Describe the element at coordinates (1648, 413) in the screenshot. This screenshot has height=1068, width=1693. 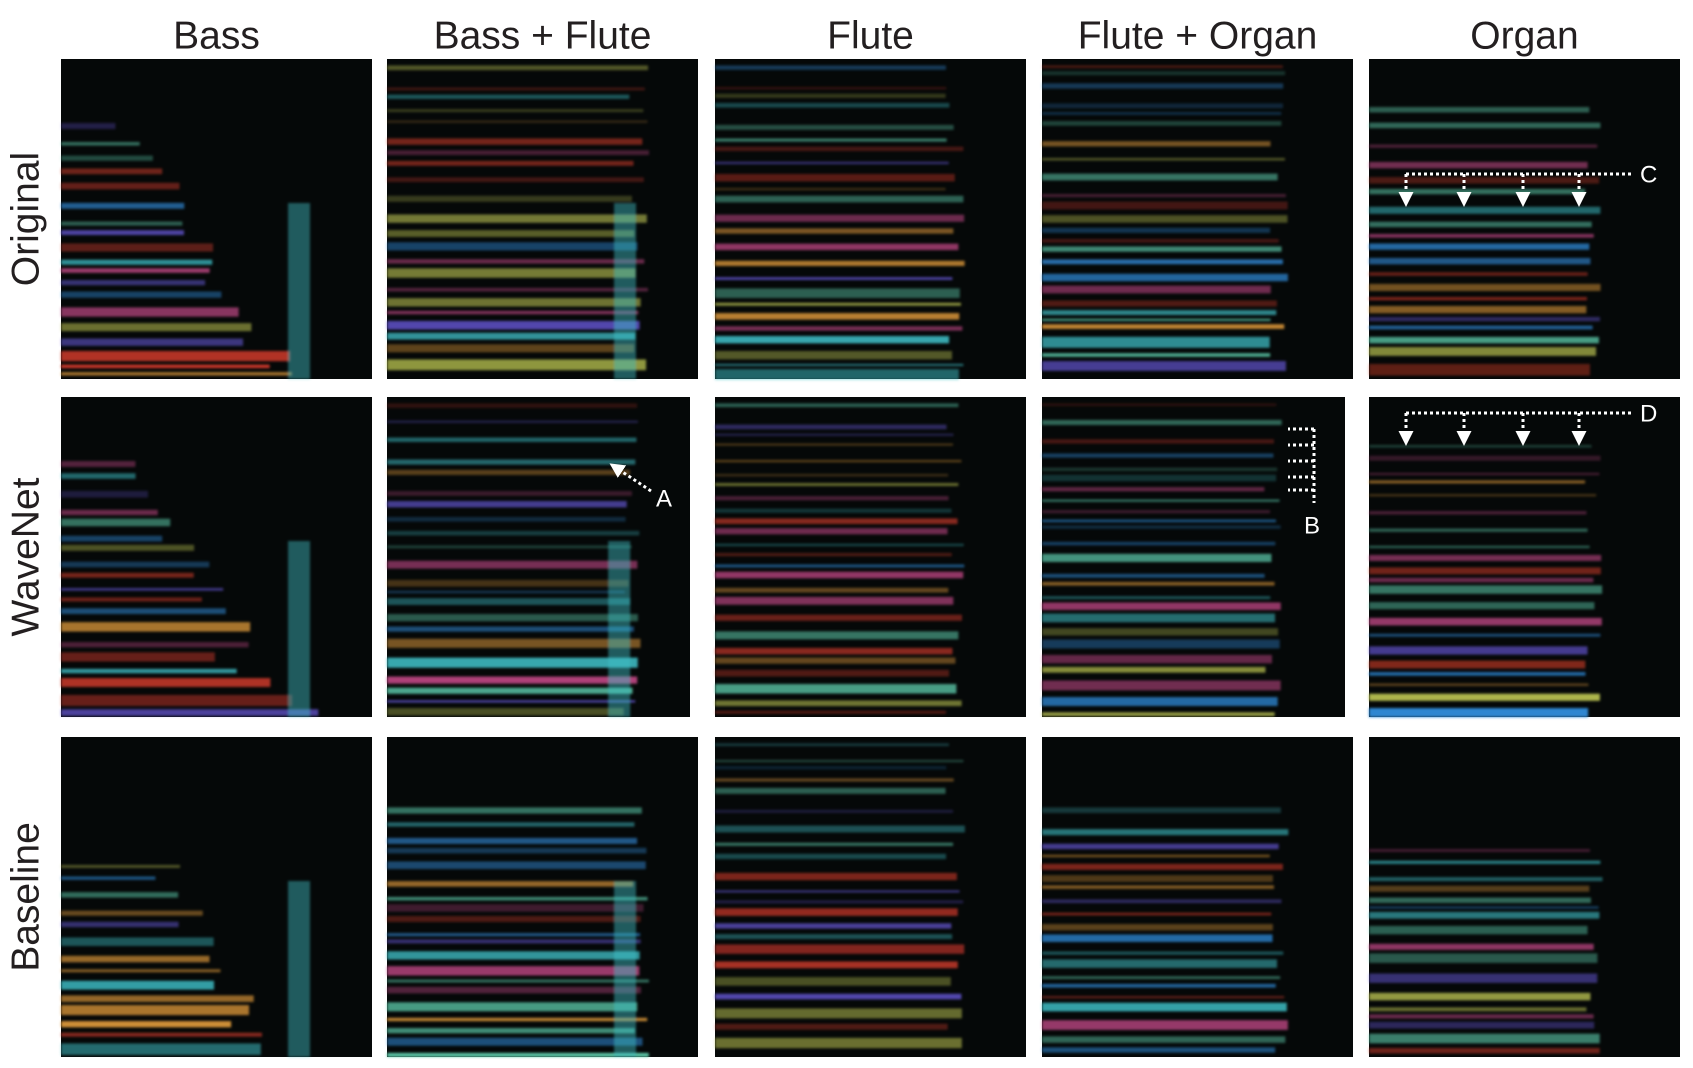
I see `annotation-label: D` at that location.